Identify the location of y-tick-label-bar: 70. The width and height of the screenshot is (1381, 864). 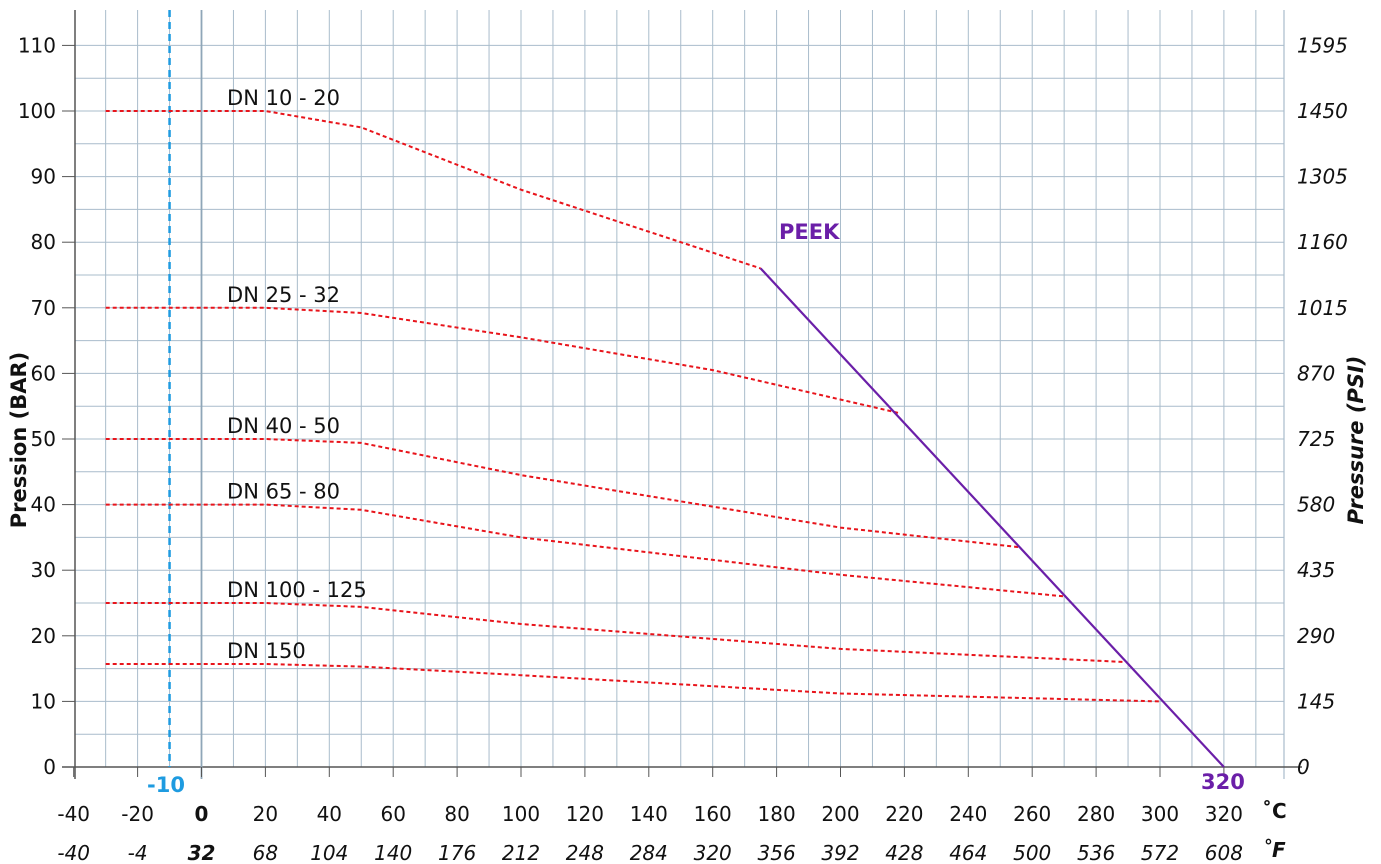
(43, 308).